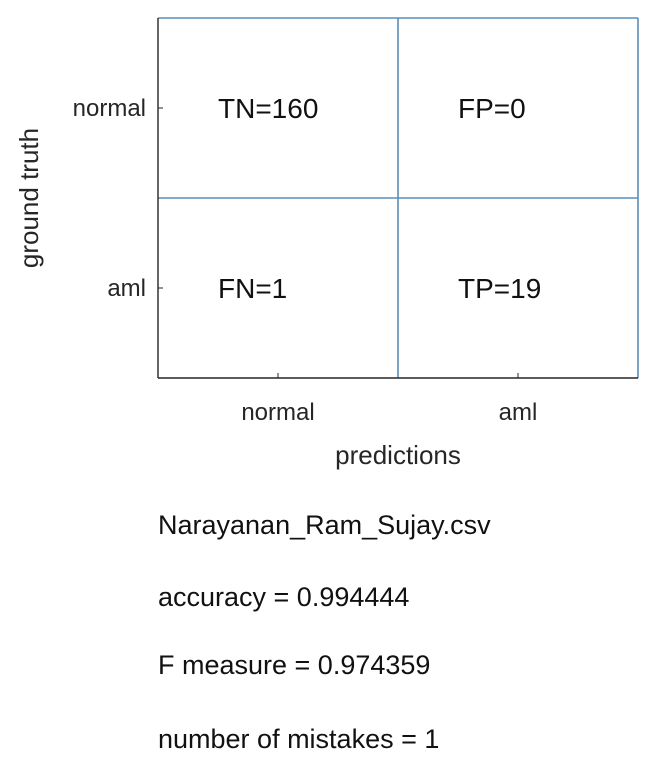  I want to click on cell-label: FN=1, so click(252, 288).